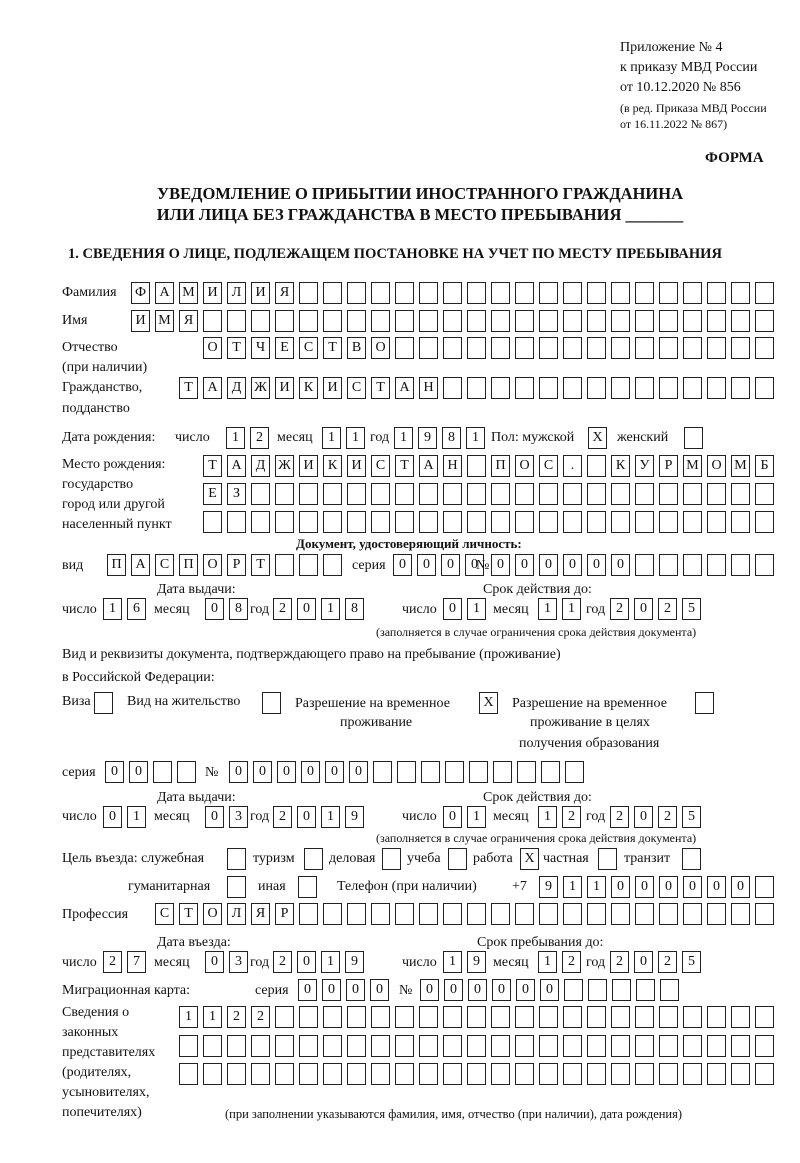 Image resolution: width=800 pixels, height=1163 pixels. Describe the element at coordinates (136, 817) in the screenshot. I see `char-box: 1` at that location.